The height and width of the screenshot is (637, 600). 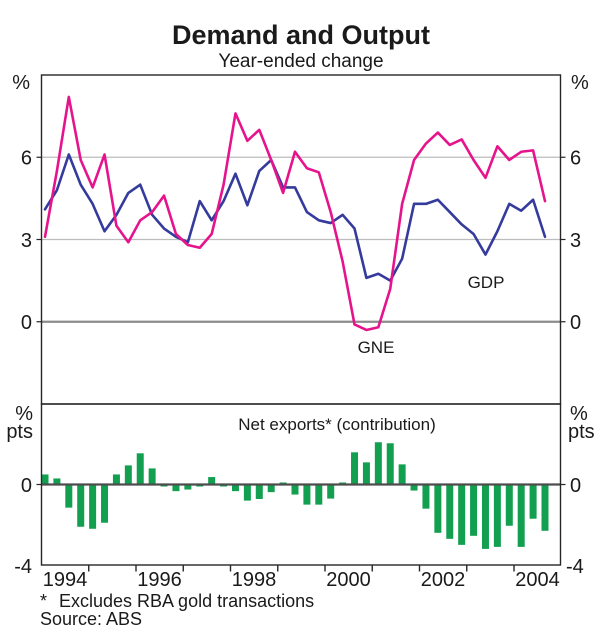 What do you see at coordinates (26, 241) in the screenshot?
I see `top-ytick-3-left: 3` at bounding box center [26, 241].